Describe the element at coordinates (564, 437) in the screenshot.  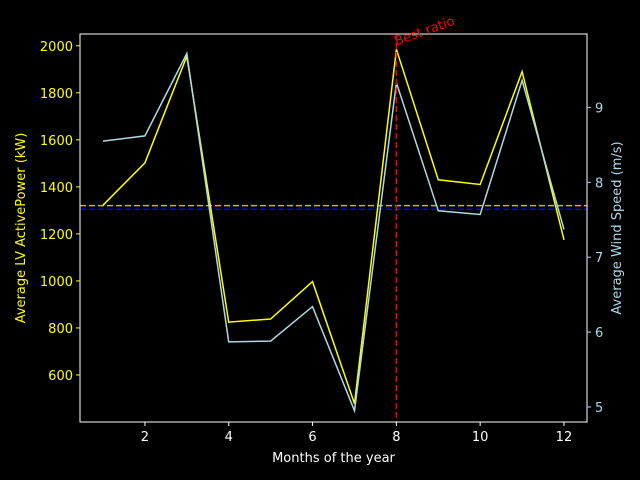
I see `x-tick-label: 12` at that location.